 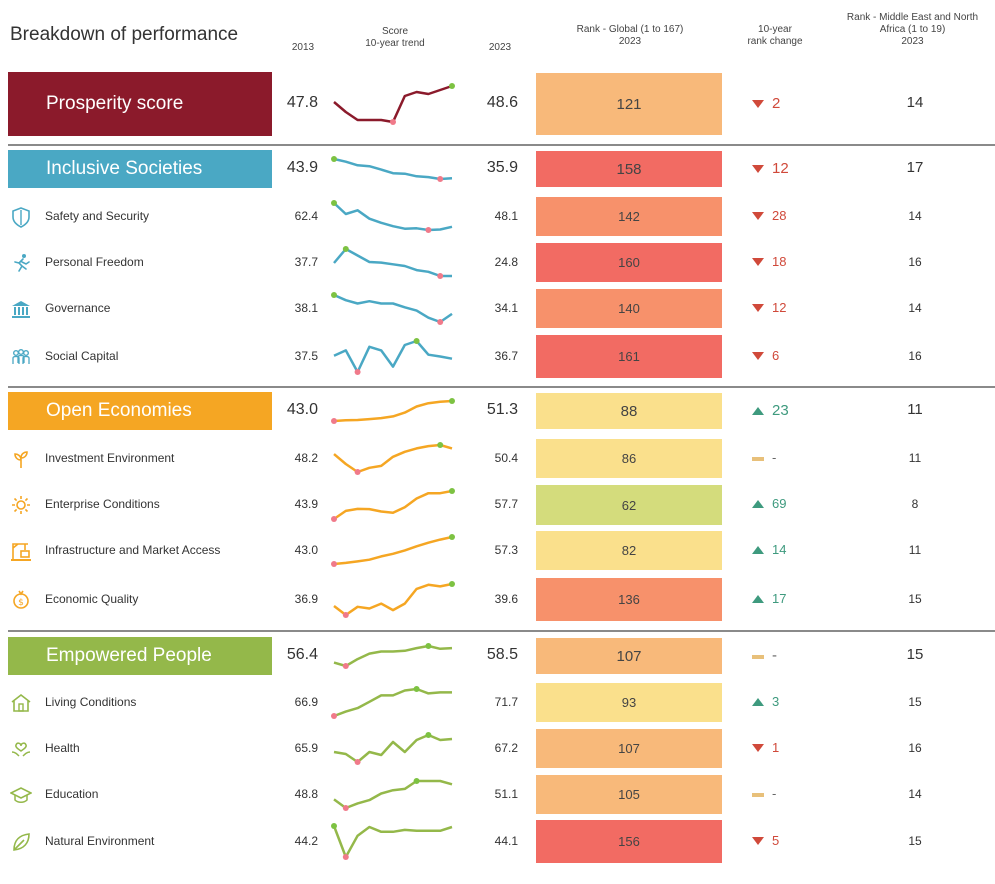 I want to click on header-trend-line1: Score, so click(x=395, y=31).